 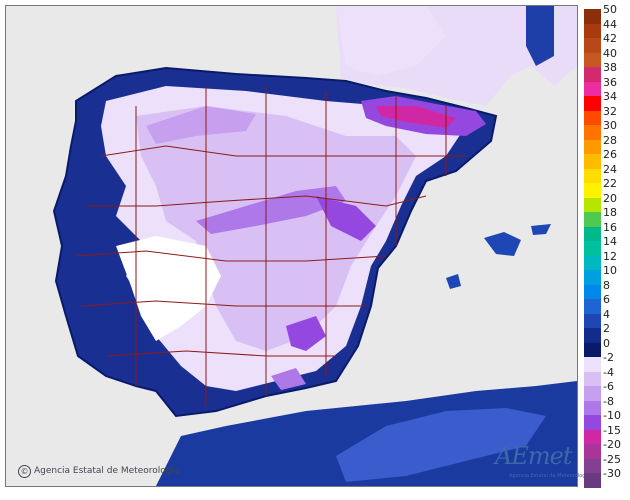 I want to click on legend-label-warm-3: 40, so click(x=610, y=53).